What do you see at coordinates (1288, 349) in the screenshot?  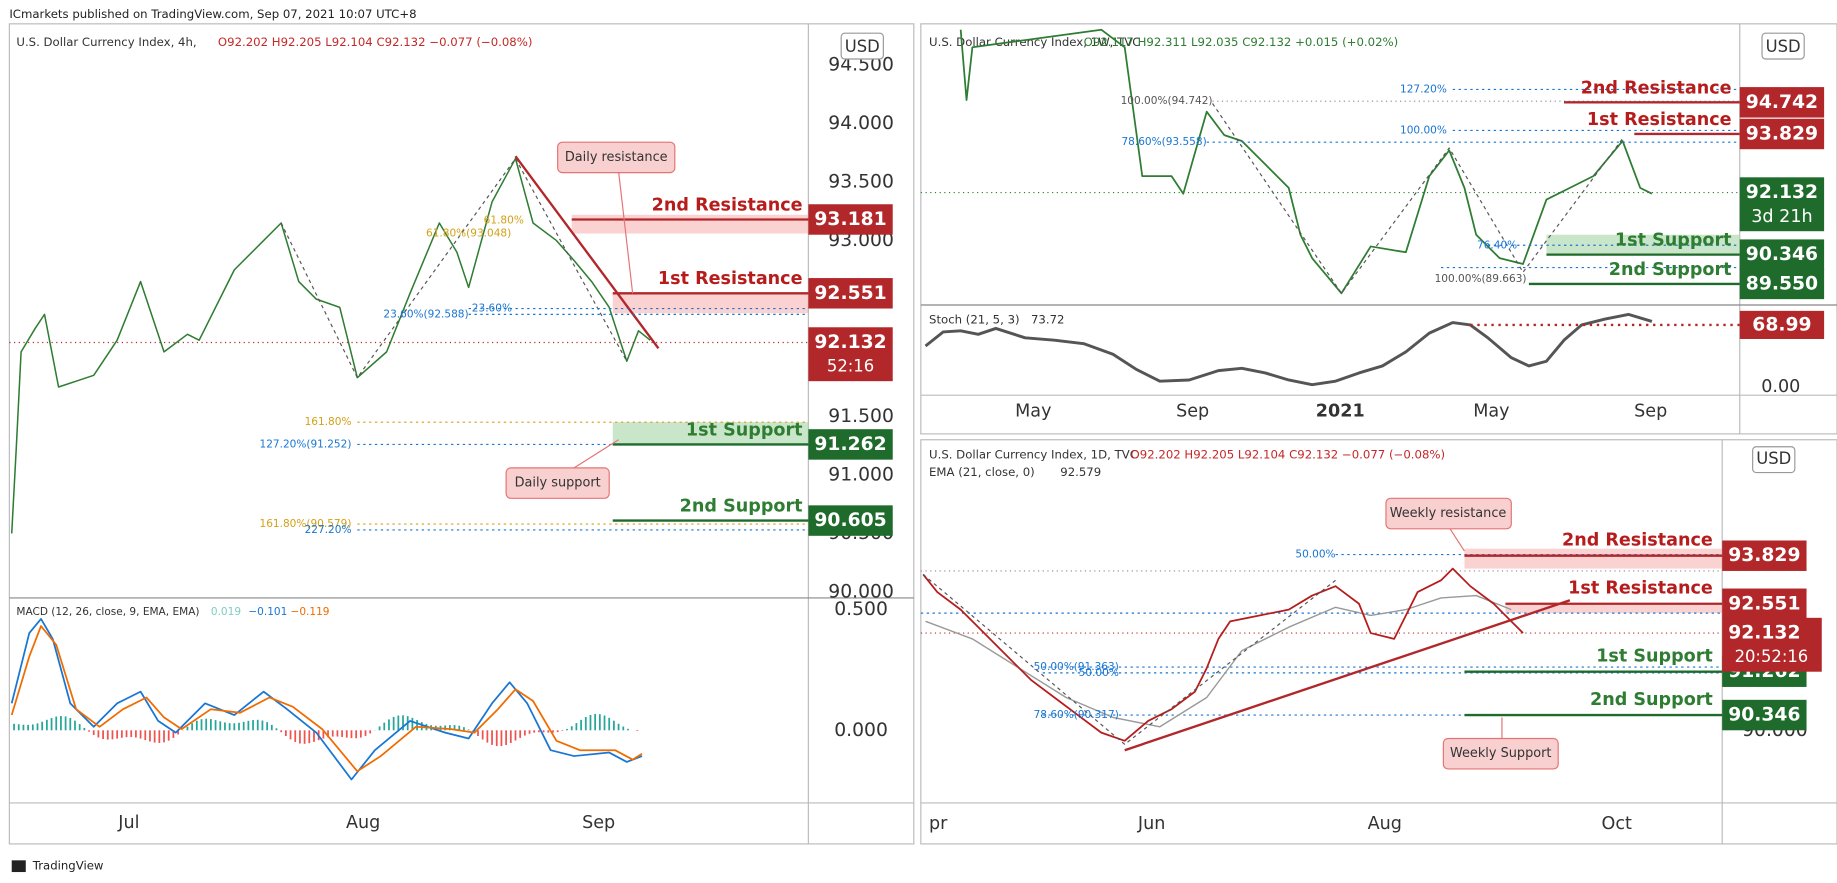 I see `stoch-line` at bounding box center [1288, 349].